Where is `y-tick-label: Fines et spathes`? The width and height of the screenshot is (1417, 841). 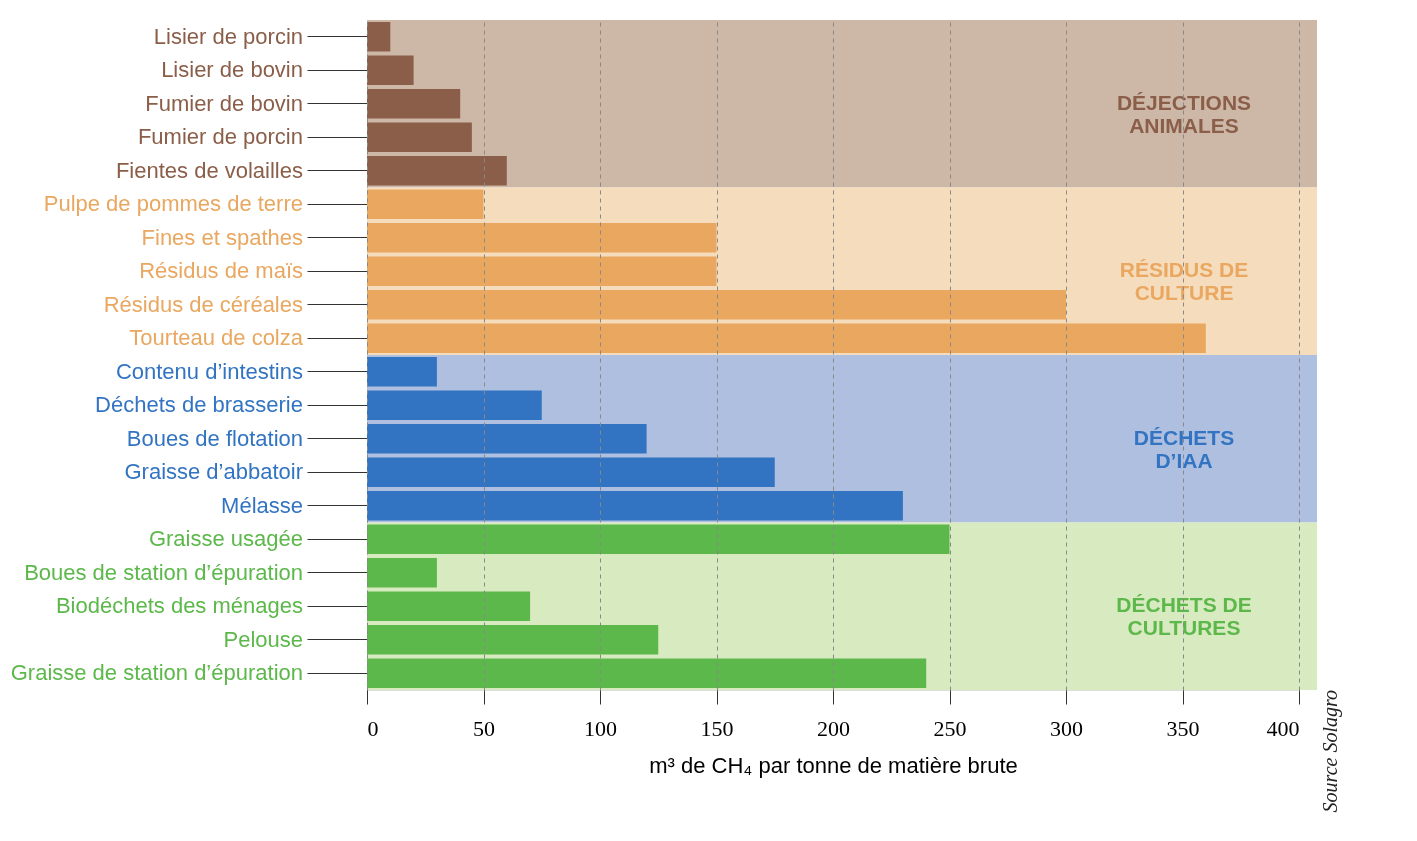
y-tick-label: Fines et spathes is located at coordinates (222, 237).